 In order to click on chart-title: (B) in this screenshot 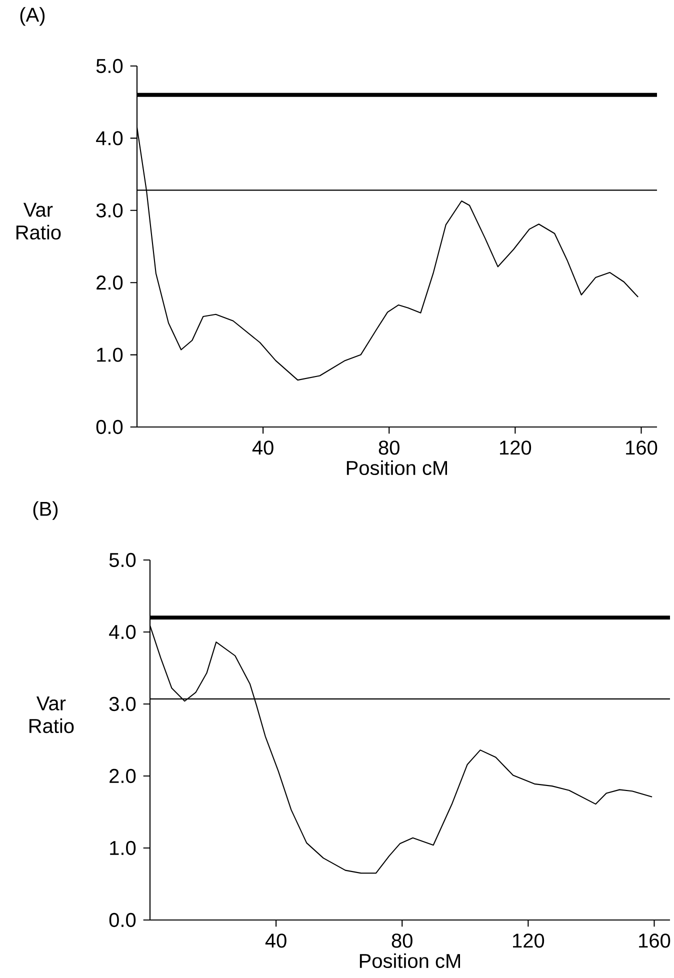, I will do `click(45, 510)`.